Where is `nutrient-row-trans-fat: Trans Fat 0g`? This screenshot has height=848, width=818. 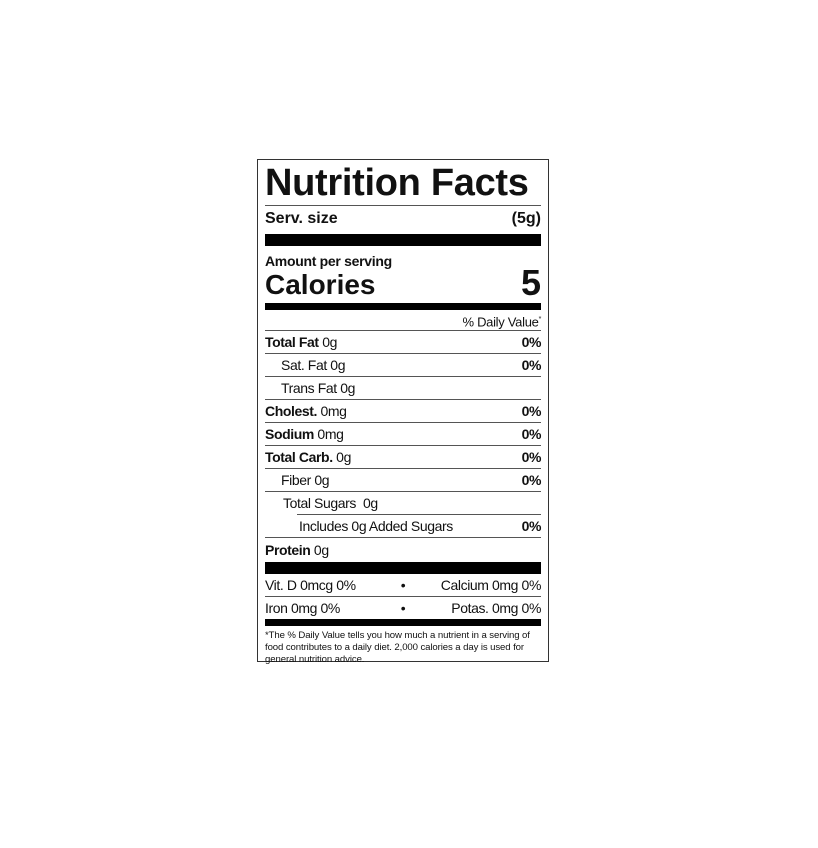 nutrient-row-trans-fat: Trans Fat 0g is located at coordinates (318, 388).